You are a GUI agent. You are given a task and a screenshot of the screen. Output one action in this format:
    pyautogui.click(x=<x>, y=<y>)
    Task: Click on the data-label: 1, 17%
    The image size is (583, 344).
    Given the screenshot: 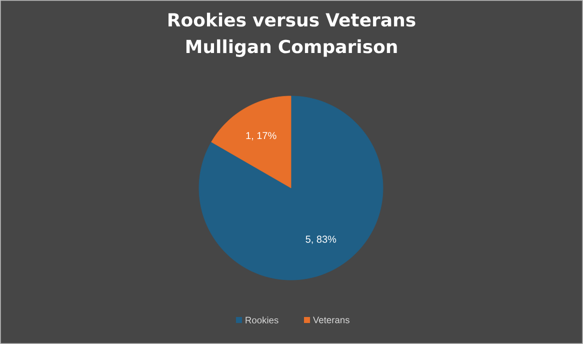 What is the action you would take?
    pyautogui.click(x=261, y=136)
    